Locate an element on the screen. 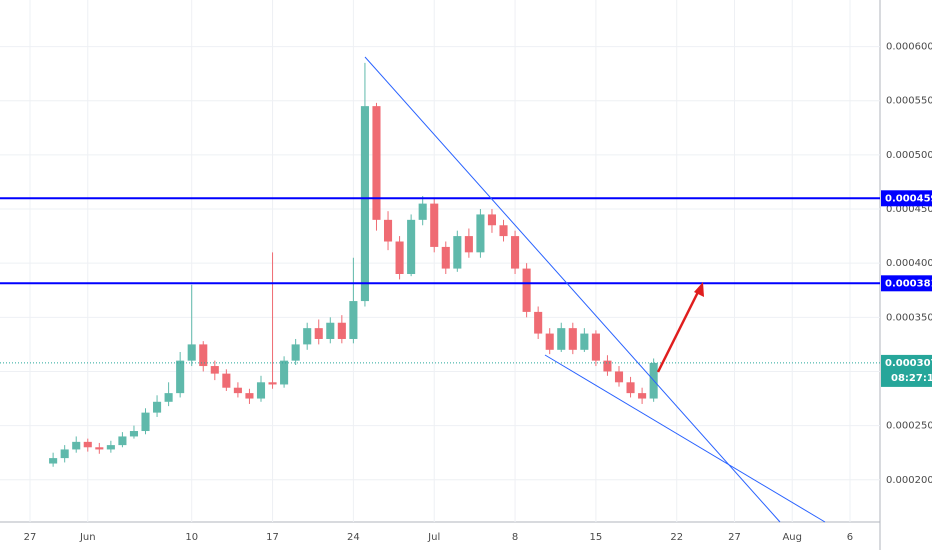  price-axis is located at coordinates (906, 275).